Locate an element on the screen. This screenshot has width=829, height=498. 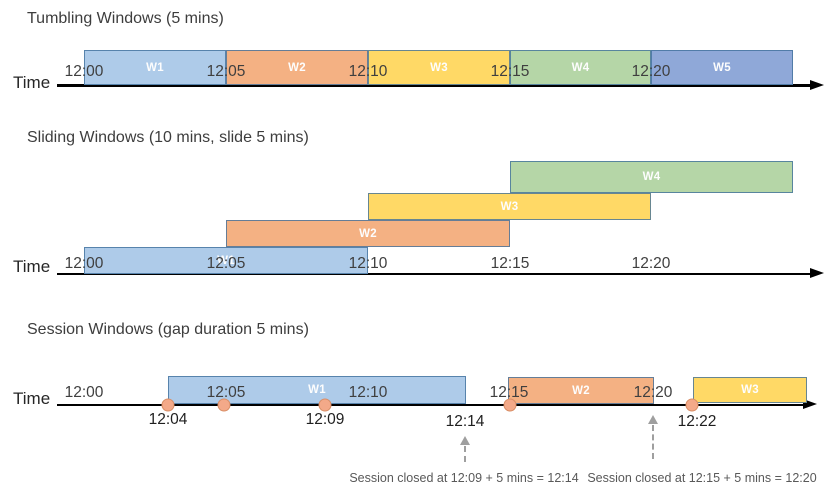
tumbling-window-w2-label: W2 is located at coordinates (297, 67).